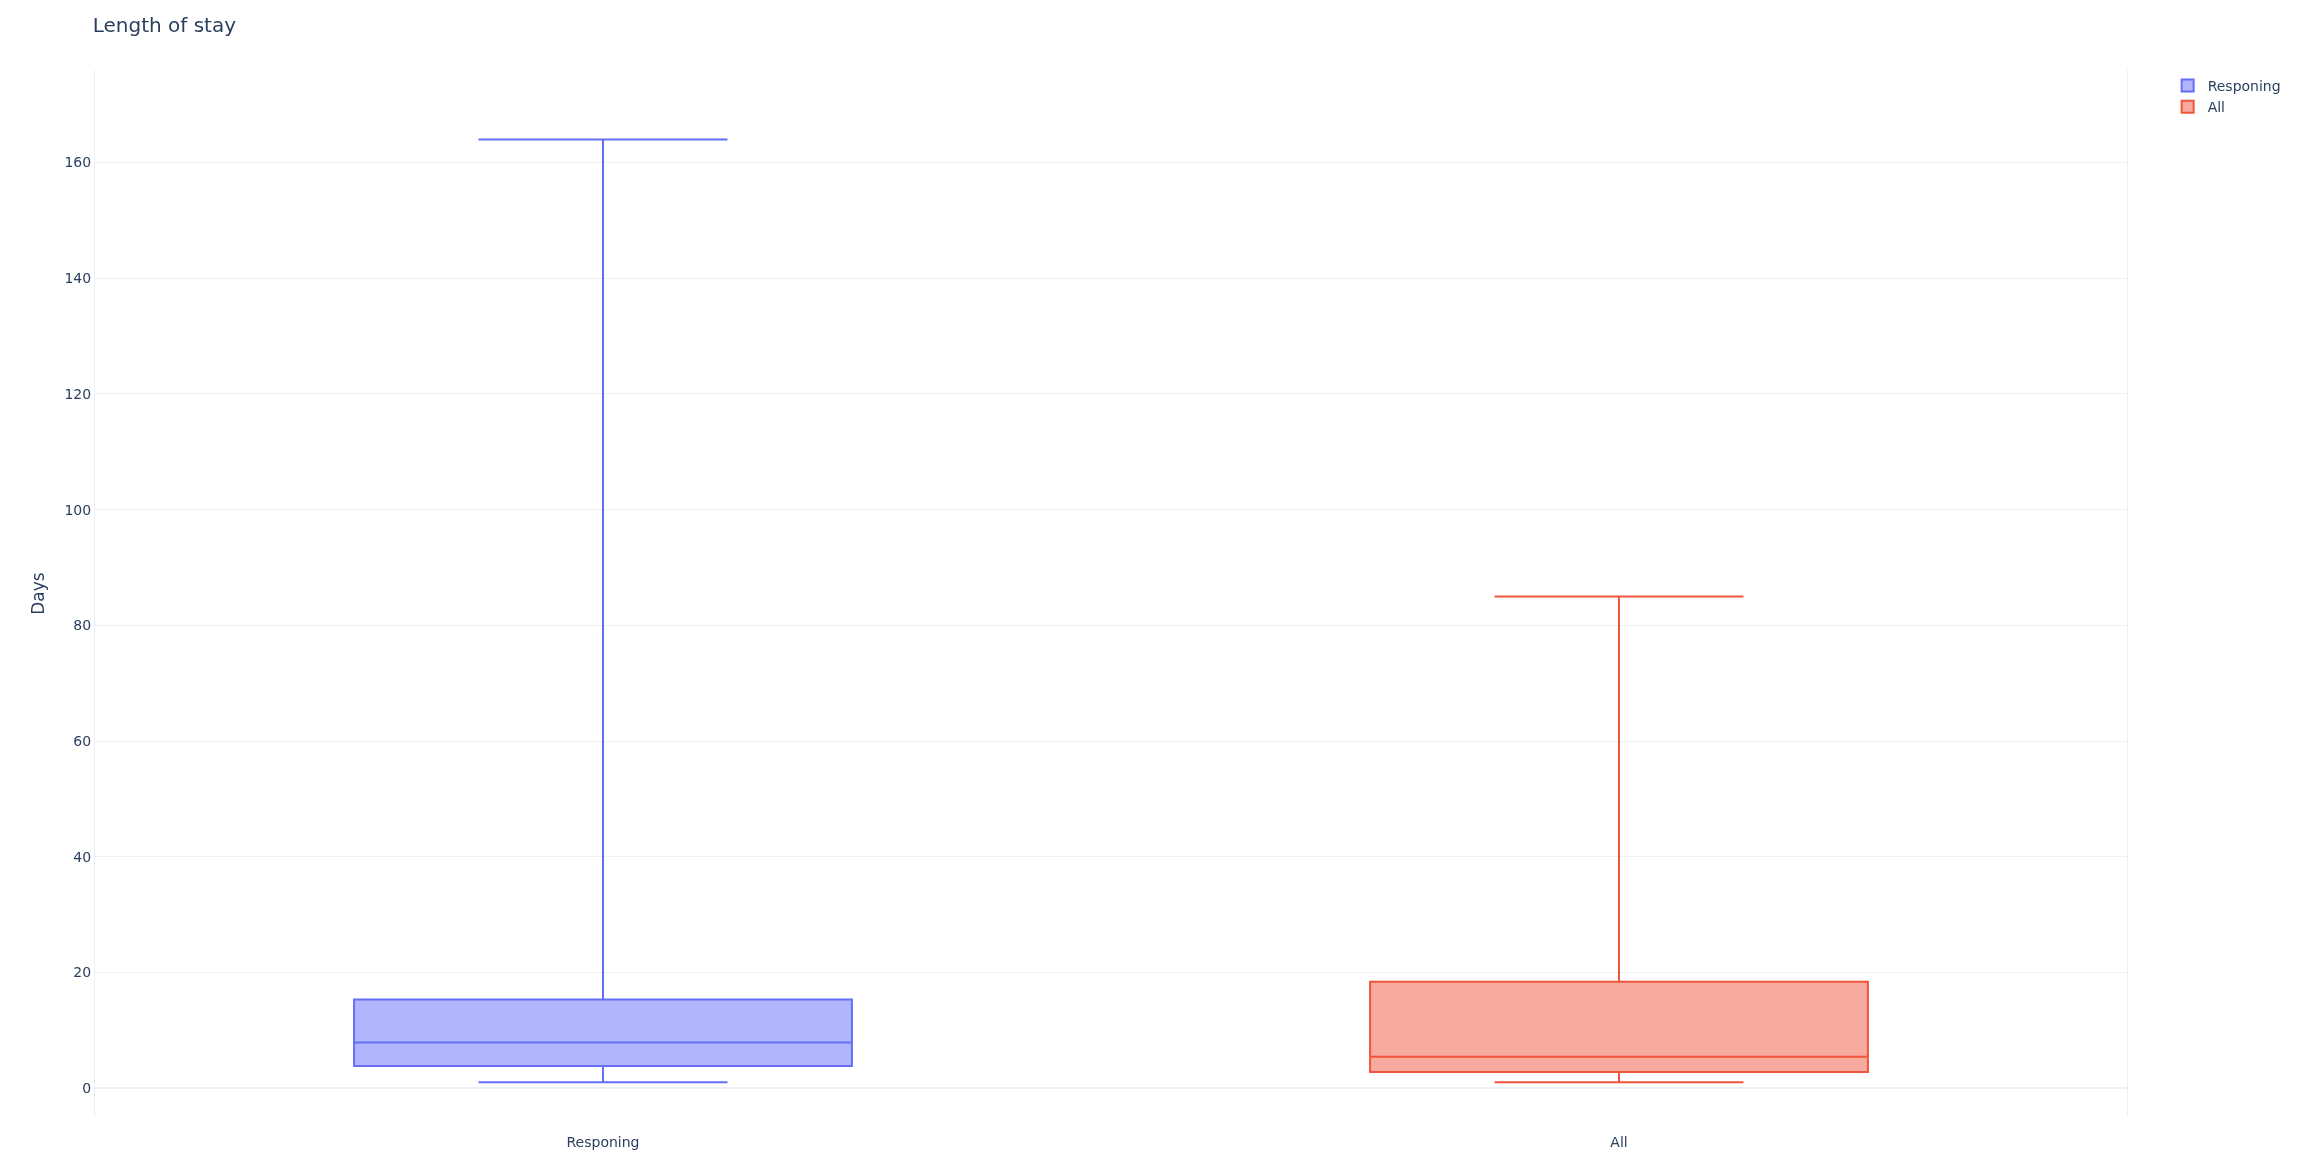 The width and height of the screenshot is (2317, 1167). Describe the element at coordinates (78, 278) in the screenshot. I see `y-tick-label: 140` at that location.